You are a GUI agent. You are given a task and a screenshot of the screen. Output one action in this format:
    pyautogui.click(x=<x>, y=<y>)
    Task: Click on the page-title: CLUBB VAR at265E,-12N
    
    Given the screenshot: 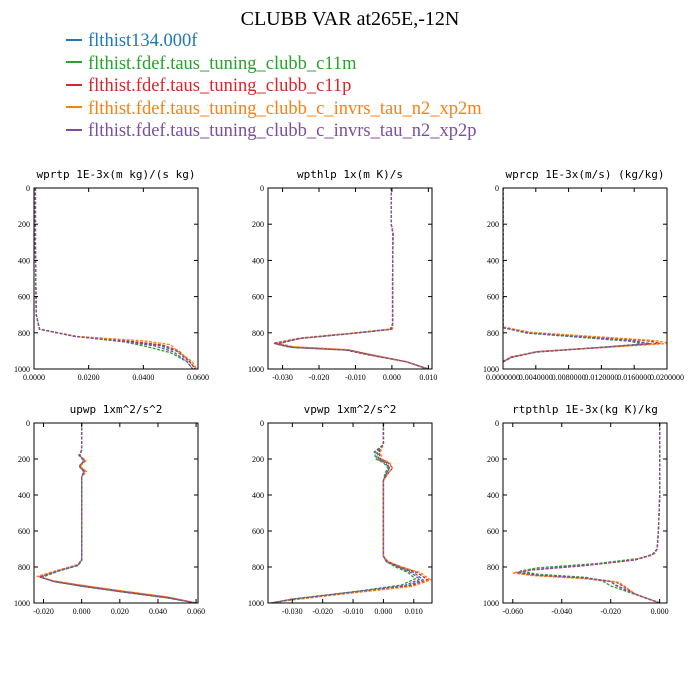 What is the action you would take?
    pyautogui.click(x=350, y=19)
    